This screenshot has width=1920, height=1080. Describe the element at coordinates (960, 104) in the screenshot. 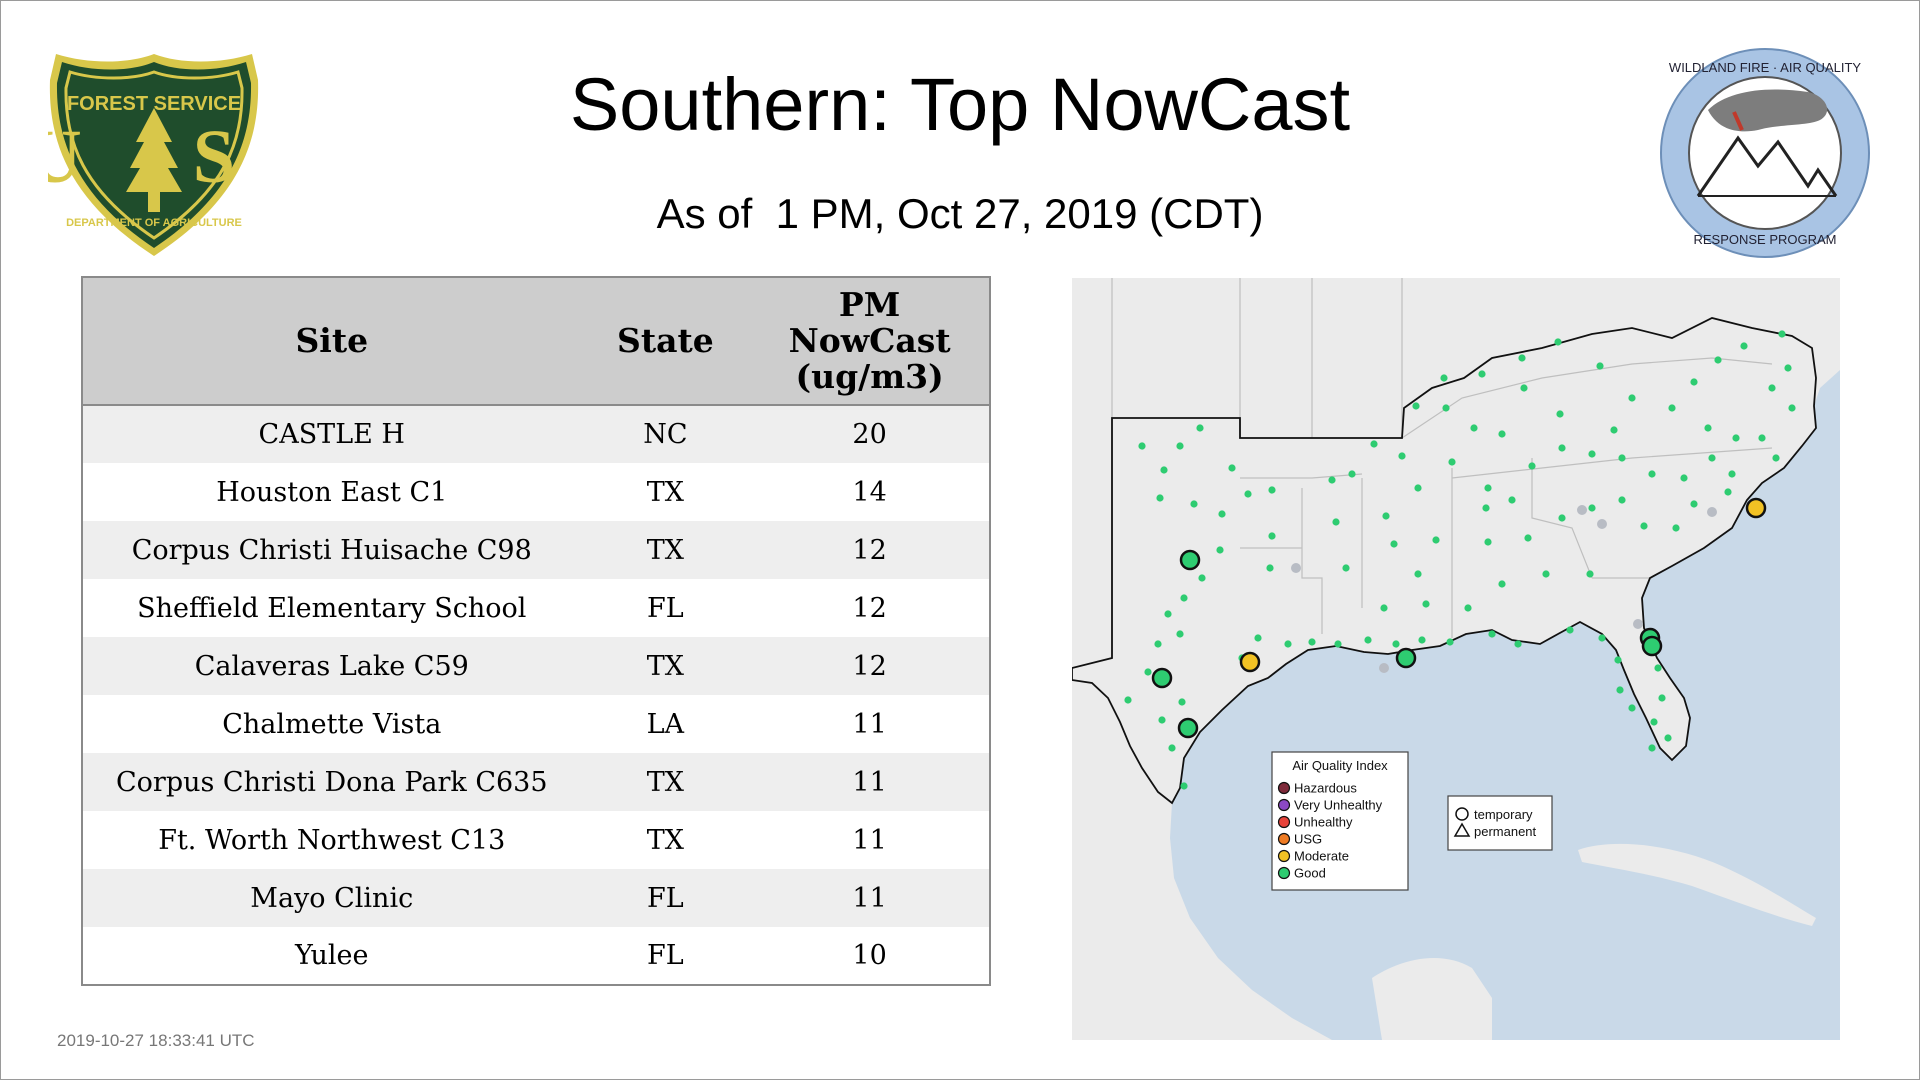

I see `page-title: Southern: Top NowCast` at that location.